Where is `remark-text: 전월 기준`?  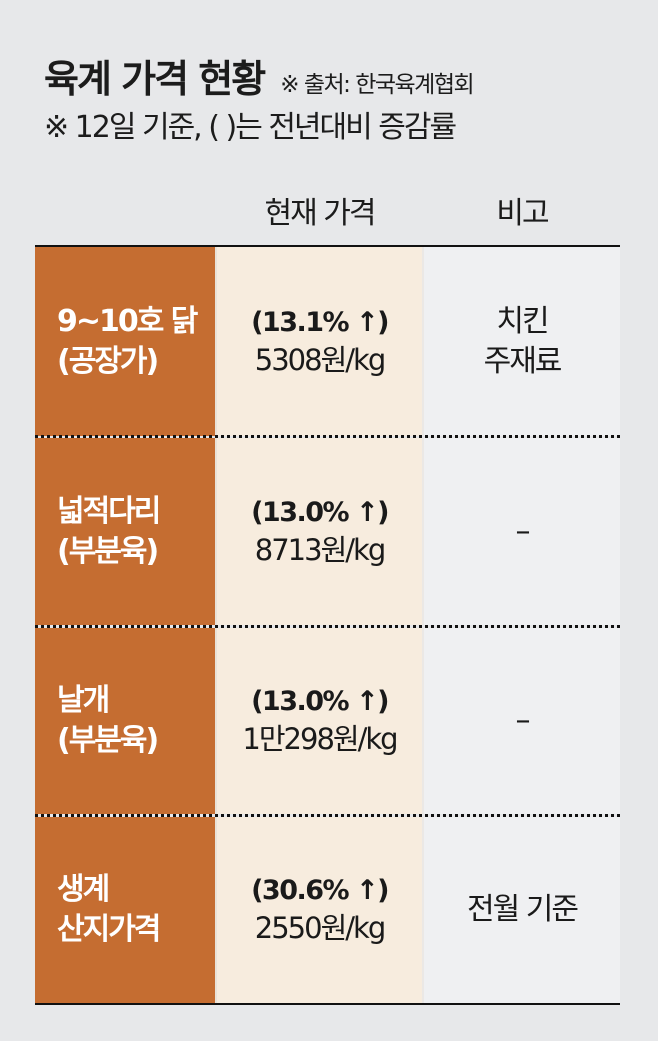
remark-text: 전월 기준 is located at coordinates (523, 909).